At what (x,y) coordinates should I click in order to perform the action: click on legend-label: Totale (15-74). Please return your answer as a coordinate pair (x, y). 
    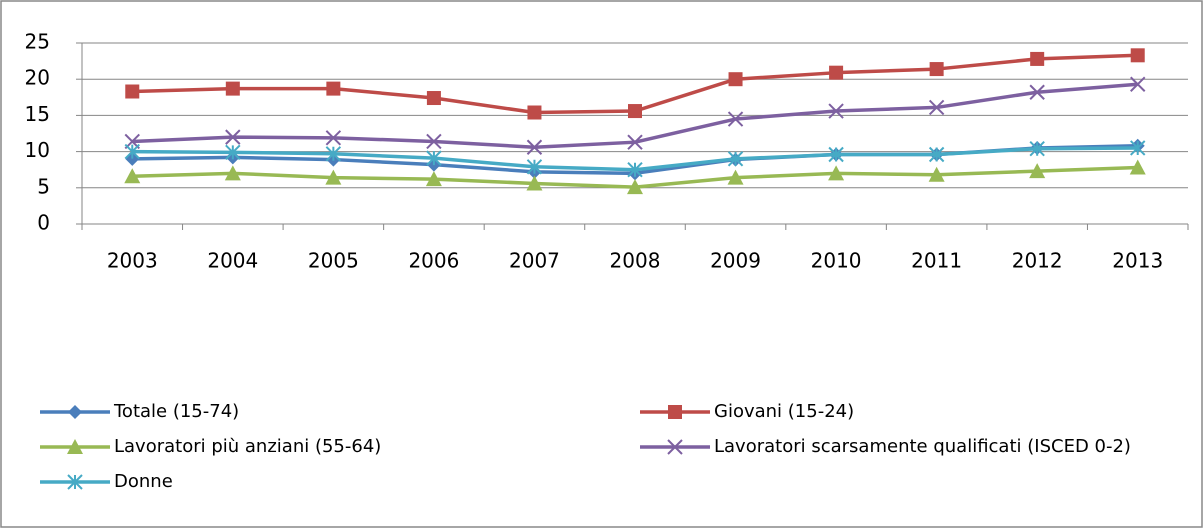
    Looking at the image, I should click on (176, 411).